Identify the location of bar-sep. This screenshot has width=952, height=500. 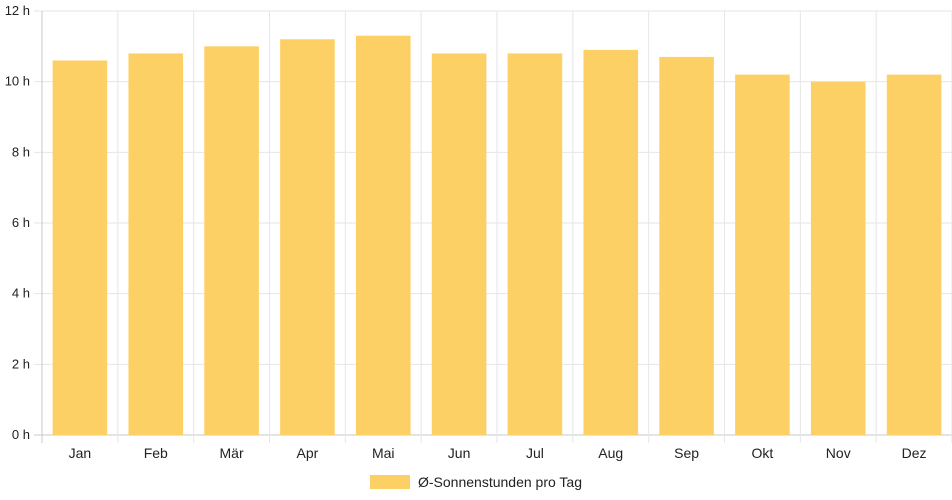
(686, 245).